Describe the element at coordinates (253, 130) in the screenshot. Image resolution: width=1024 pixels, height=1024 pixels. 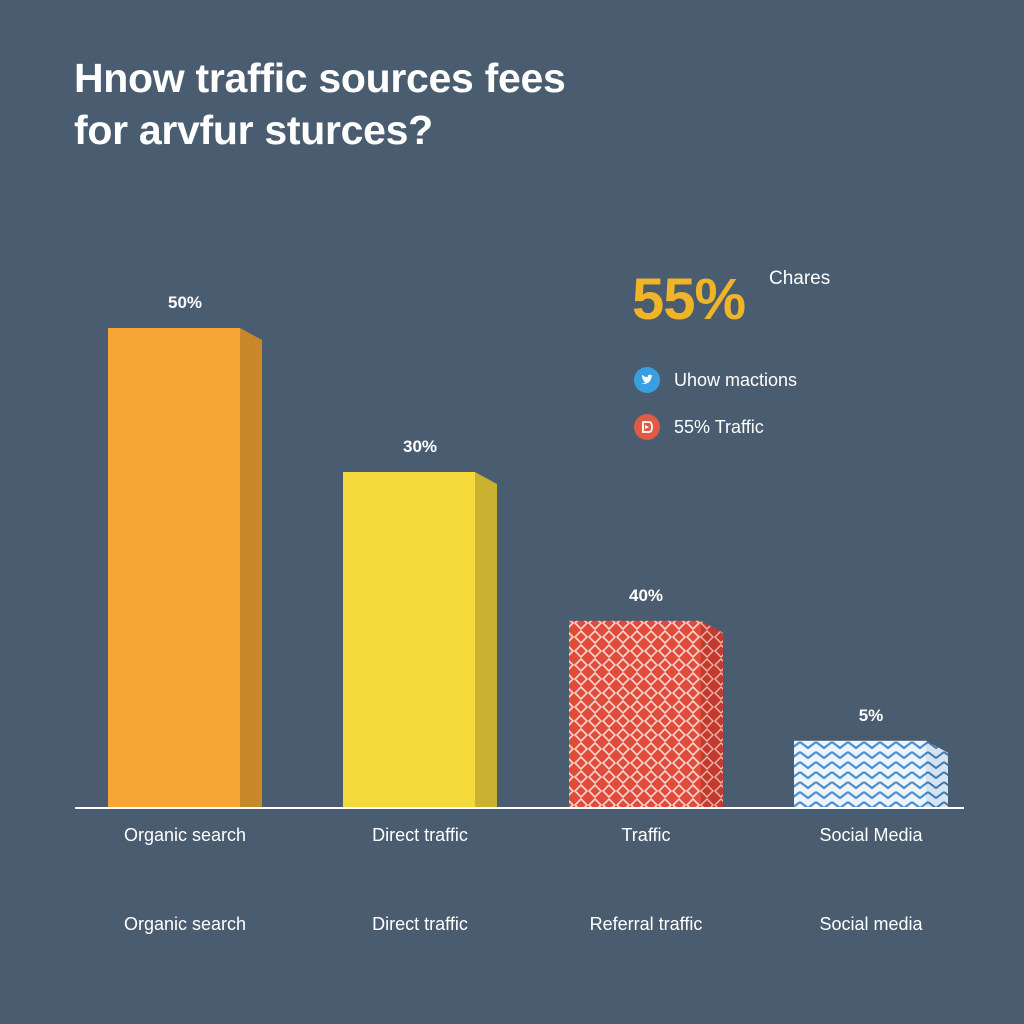
I see `chart-title-line-2: for arvfur sturces?` at that location.